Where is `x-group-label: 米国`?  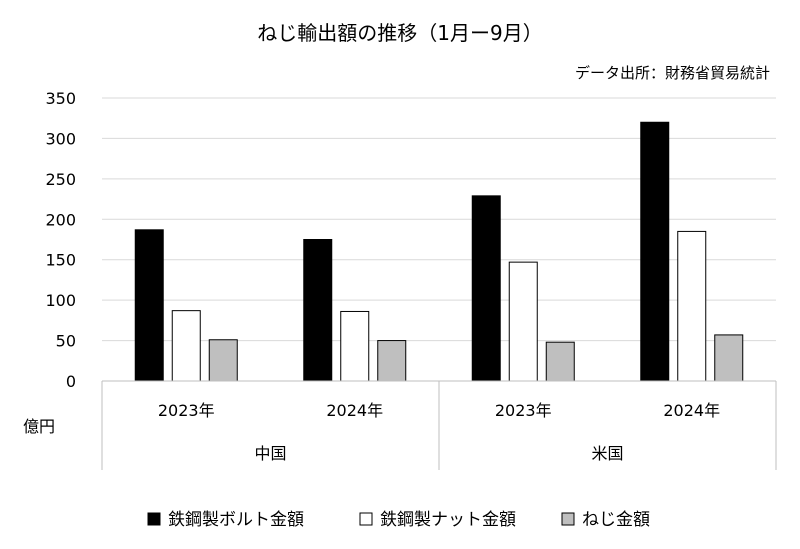 x-group-label: 米国 is located at coordinates (607, 453).